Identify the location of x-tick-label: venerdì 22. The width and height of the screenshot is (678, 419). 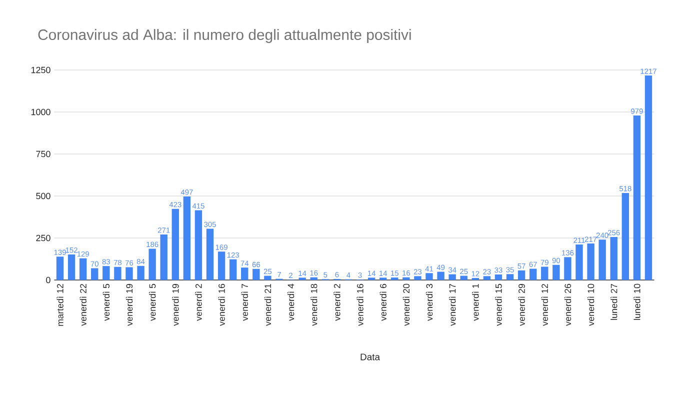
(83, 305).